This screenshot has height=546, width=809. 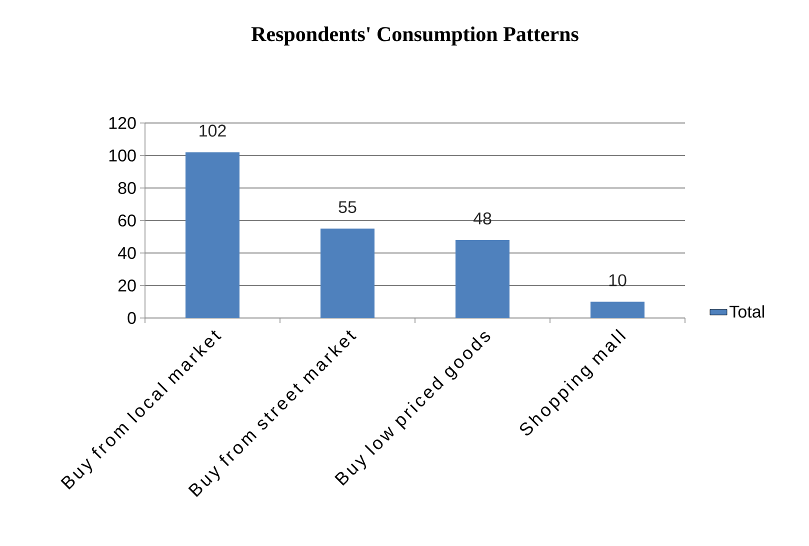 I want to click on y-tick-label: 60, so click(x=127, y=220).